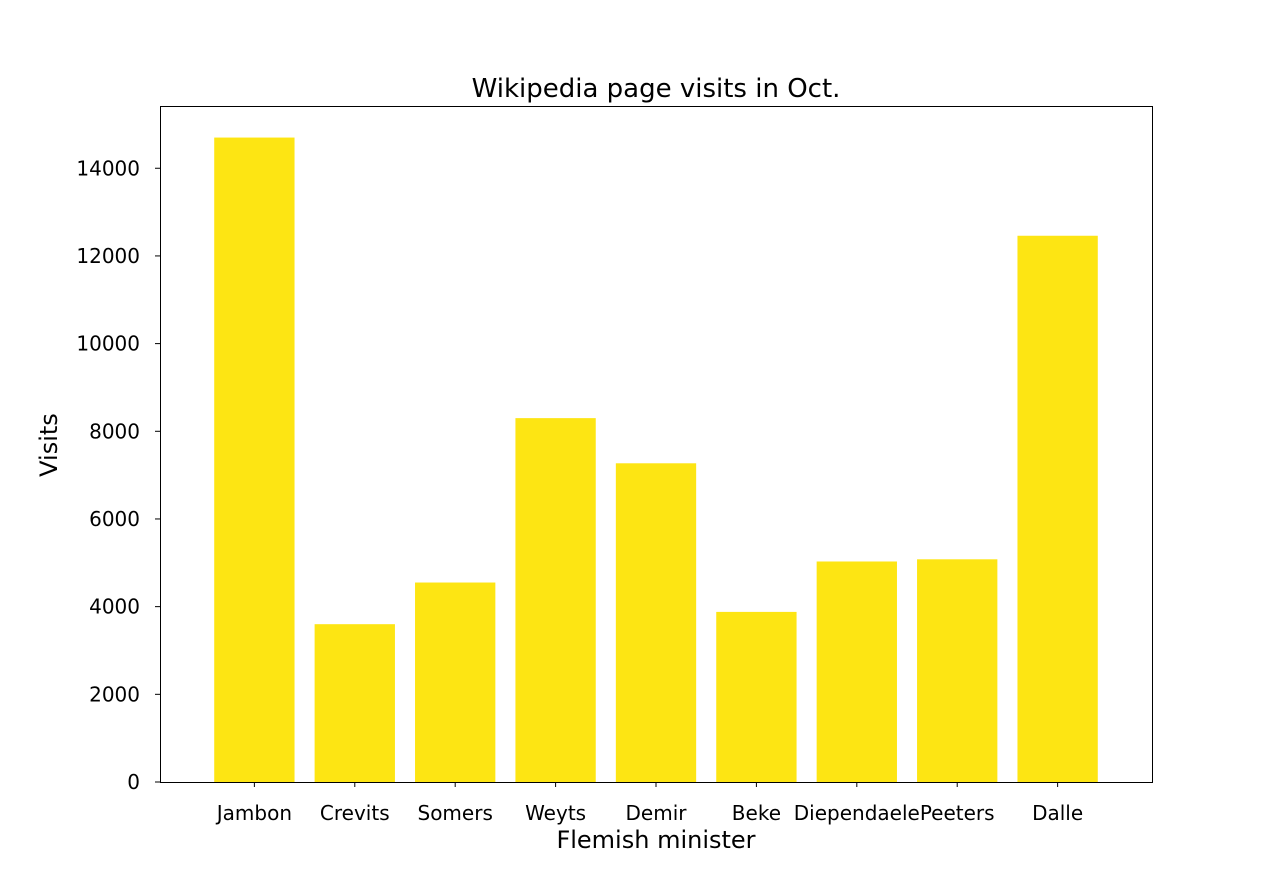 Image resolution: width=1280 pixels, height=880 pixels. I want to click on y-axis: 0 2000 4000 6000 8000 10000 12000 14000, so click(118, 475).